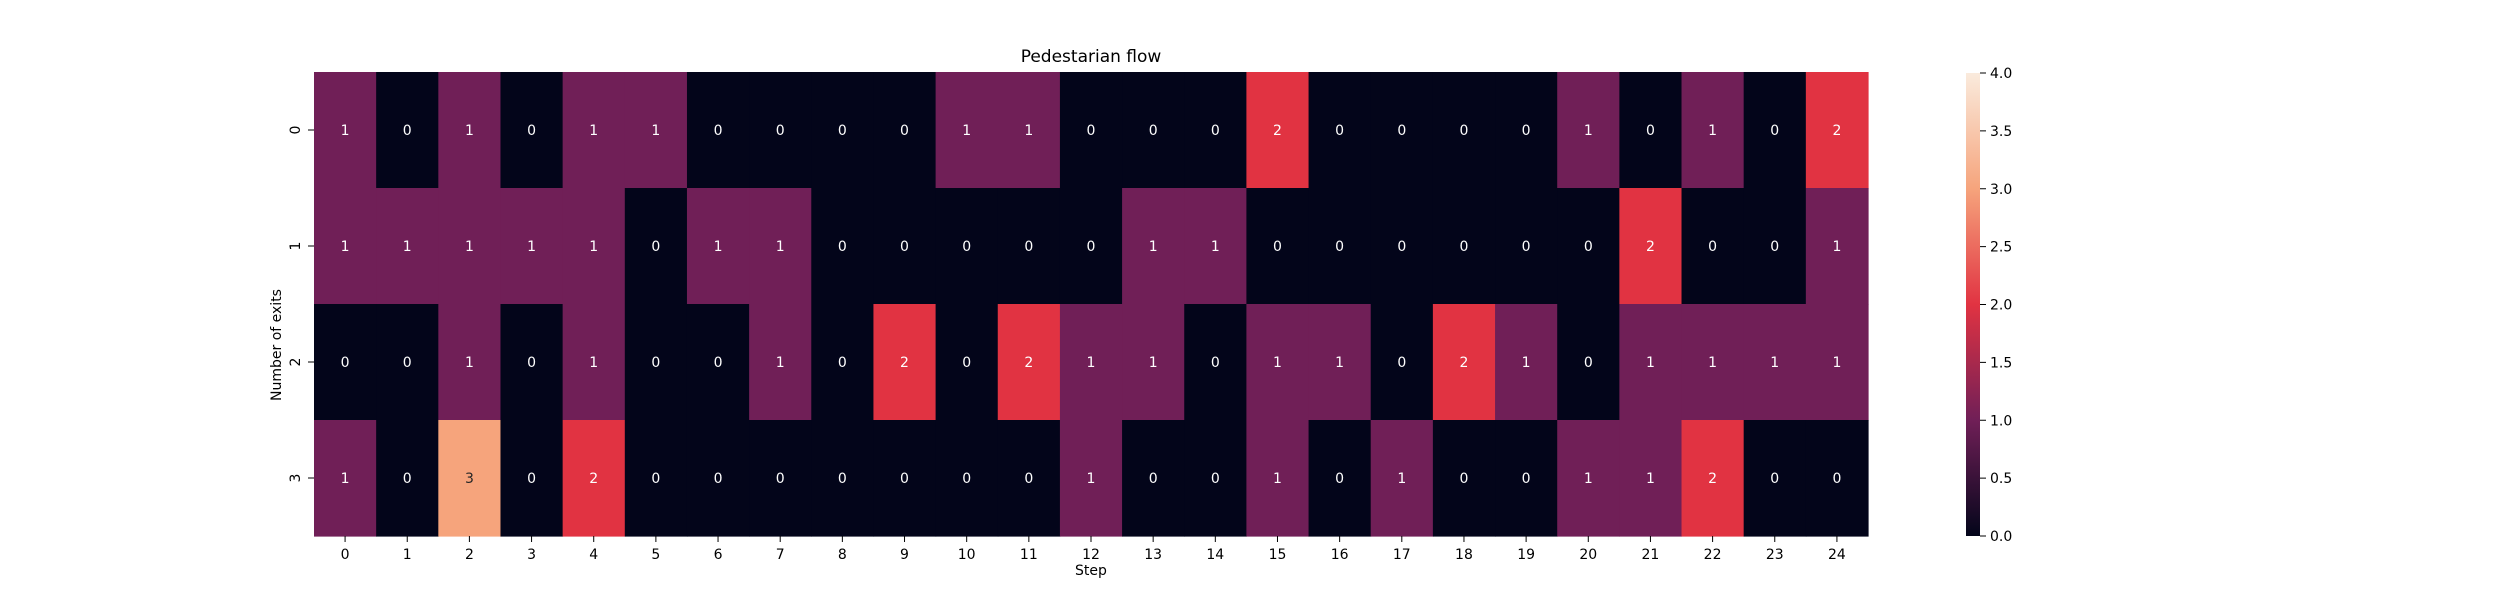 Image resolution: width=2500 pixels, height=600 pixels. Describe the element at coordinates (2001, 363) in the screenshot. I see `colorbar-tick-label: 1.5` at that location.